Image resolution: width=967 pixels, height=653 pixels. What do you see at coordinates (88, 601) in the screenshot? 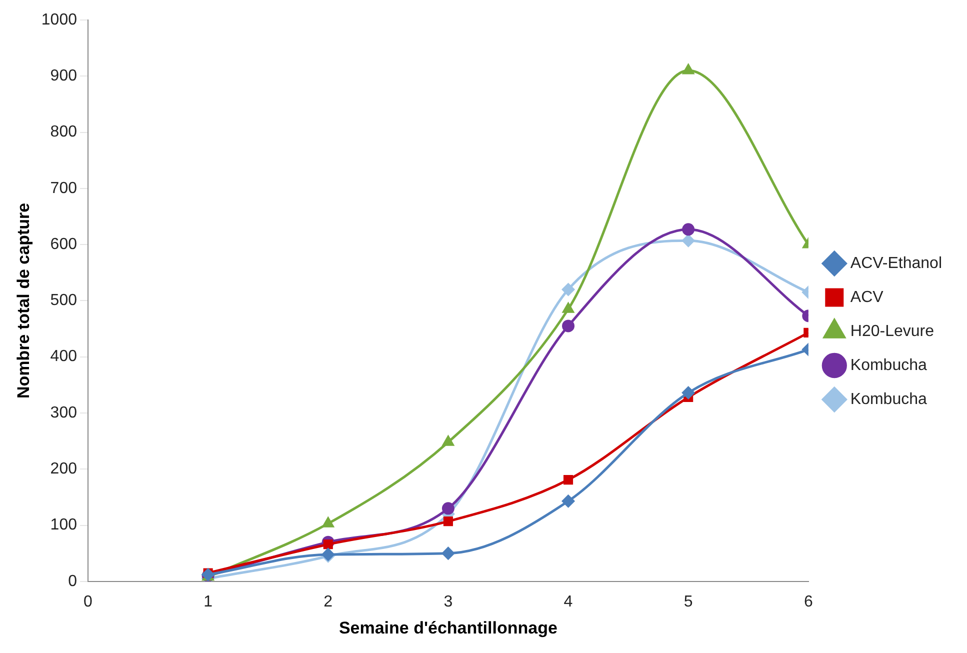
I see `x-tick-label: 0` at bounding box center [88, 601].